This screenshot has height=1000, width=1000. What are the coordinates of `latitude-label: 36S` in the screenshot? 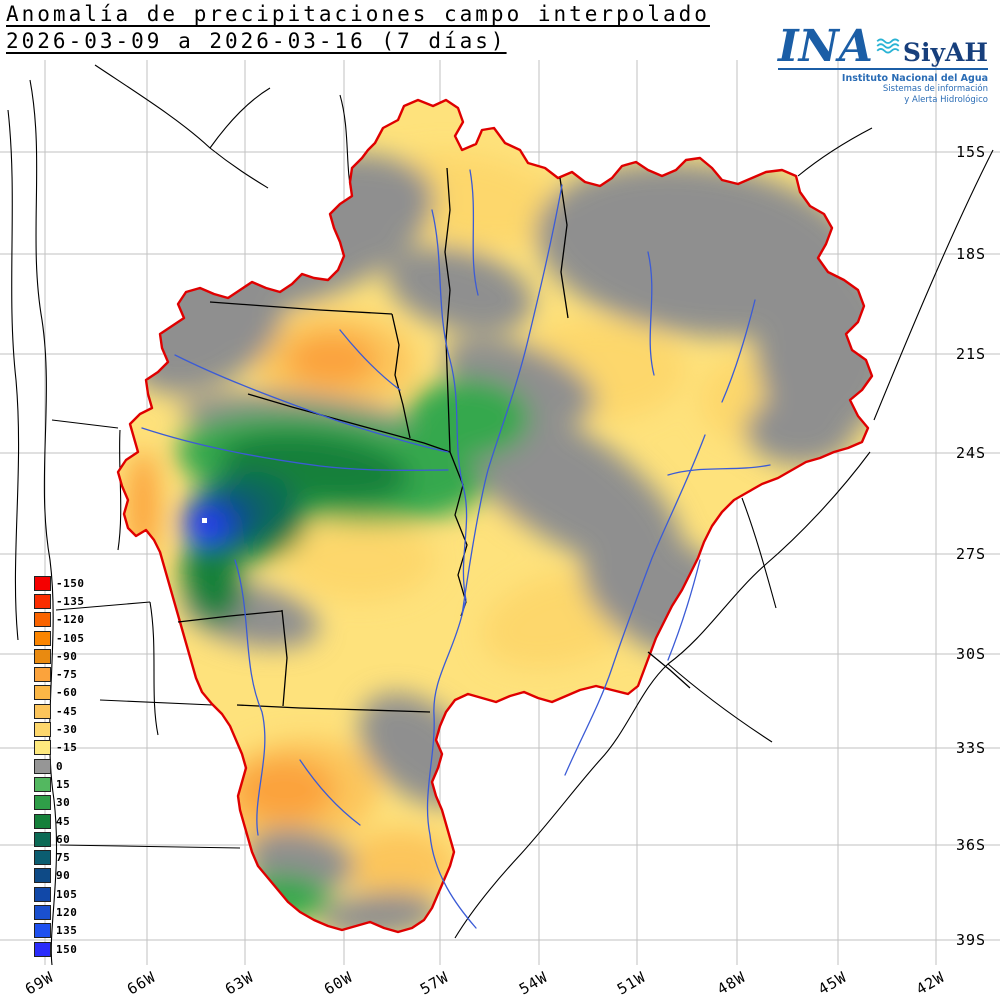 It's located at (971, 845).